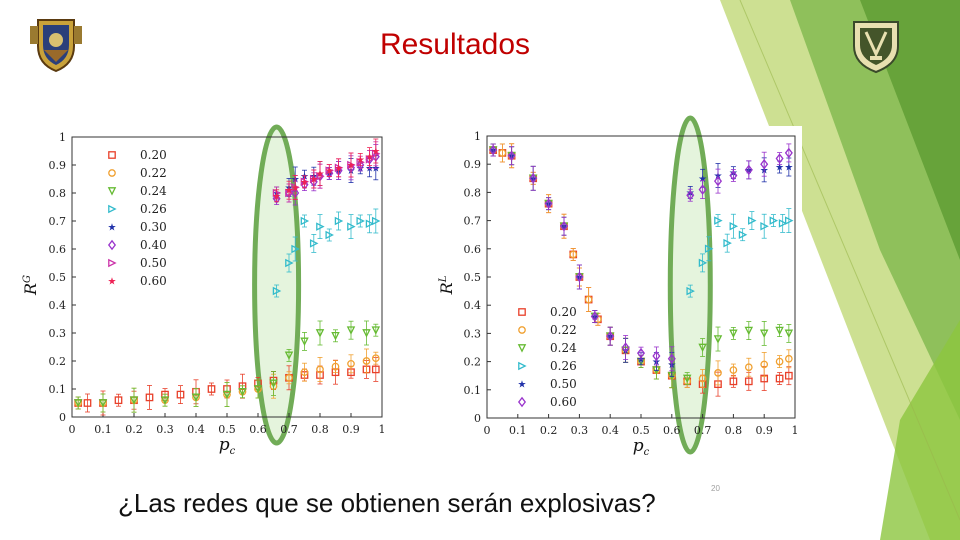  Describe the element at coordinates (563, 402) in the screenshot. I see `legend-label: 0.60` at that location.